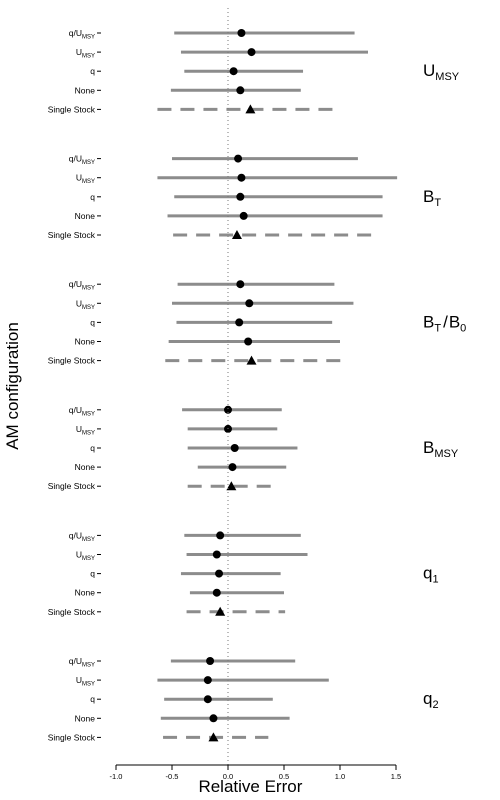 The width and height of the screenshot is (500, 800). What do you see at coordinates (435, 705) in the screenshot?
I see `panel-title-subscript: 2` at bounding box center [435, 705].